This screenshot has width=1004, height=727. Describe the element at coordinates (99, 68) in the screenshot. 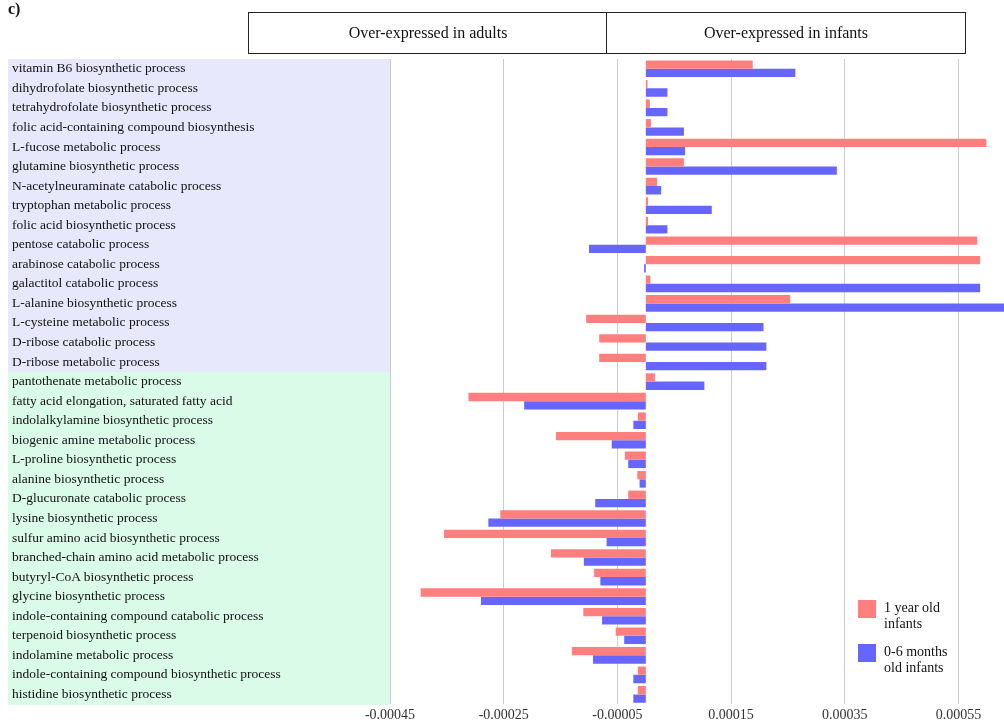

I see `y-tick-label: vitamin B6 biosynthetic process` at that location.